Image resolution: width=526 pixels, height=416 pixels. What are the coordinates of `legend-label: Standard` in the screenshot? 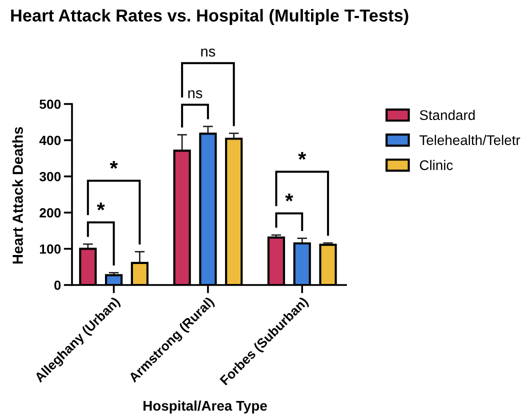 It's located at (447, 115).